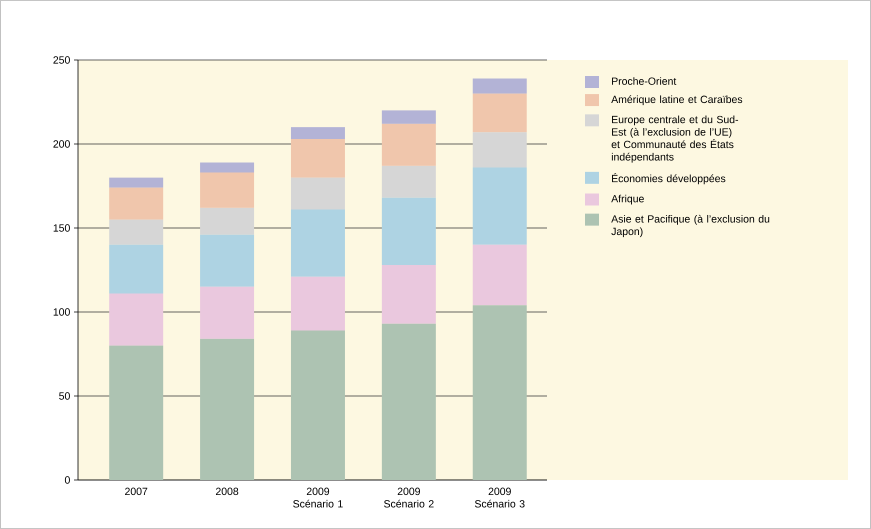 The image size is (871, 529). What do you see at coordinates (409, 498) in the screenshot?
I see `x-tick-label: 2009 Scénario 2` at bounding box center [409, 498].